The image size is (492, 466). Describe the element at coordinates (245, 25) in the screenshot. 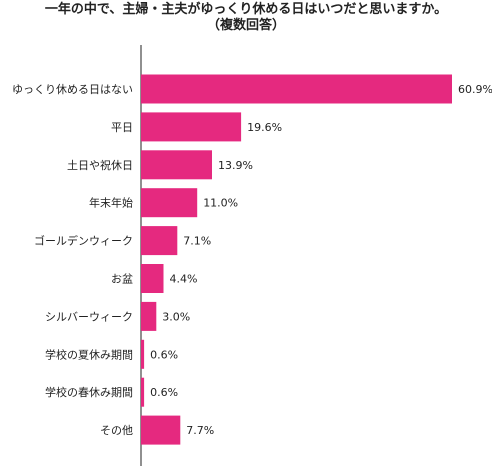

I see `chart-subtitle: （複数回答）` at that location.